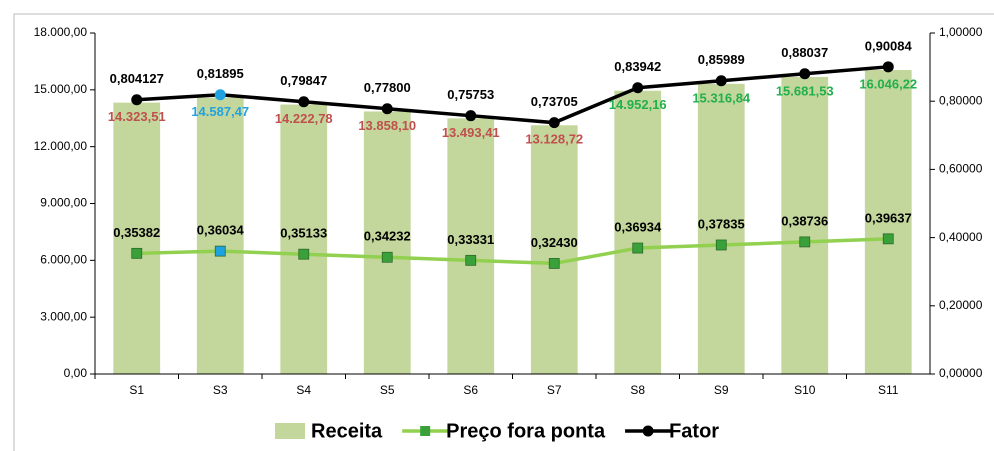  I want to click on data-label: 0,81895, so click(220, 73).